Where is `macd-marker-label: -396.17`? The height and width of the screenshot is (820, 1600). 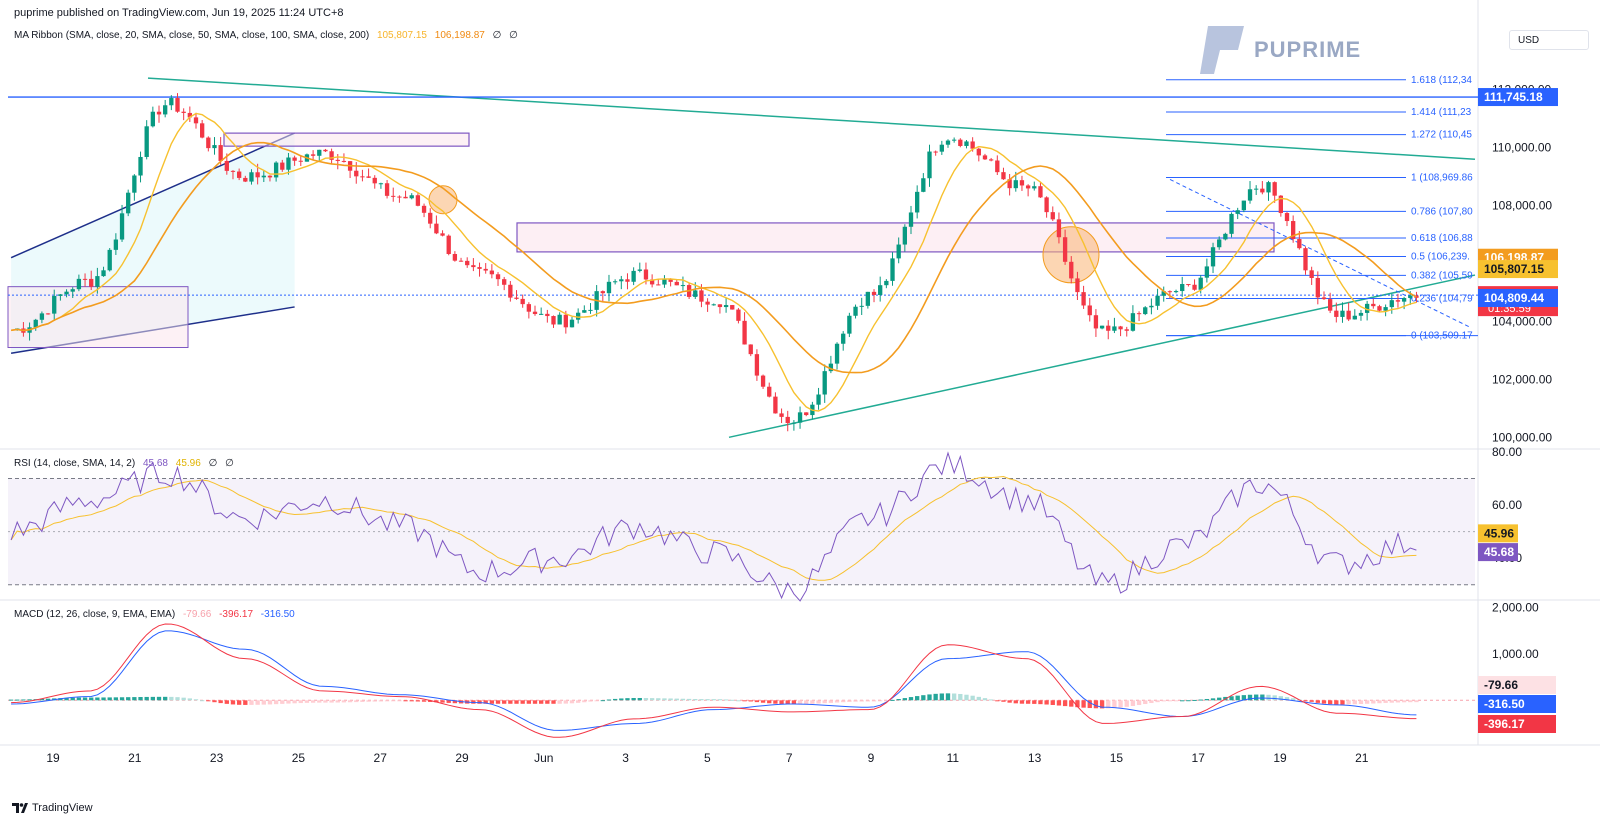
macd-marker-label: -396.17 is located at coordinates (1504, 724).